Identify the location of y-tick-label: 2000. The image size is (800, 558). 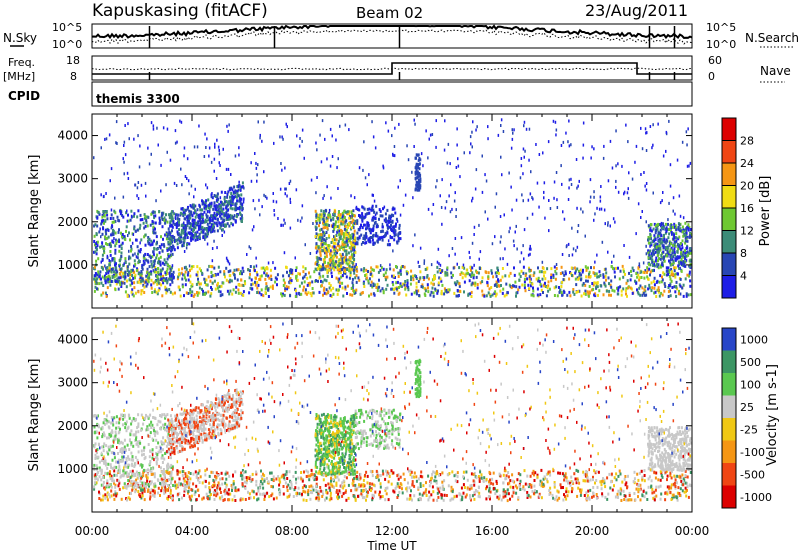
(72, 222).